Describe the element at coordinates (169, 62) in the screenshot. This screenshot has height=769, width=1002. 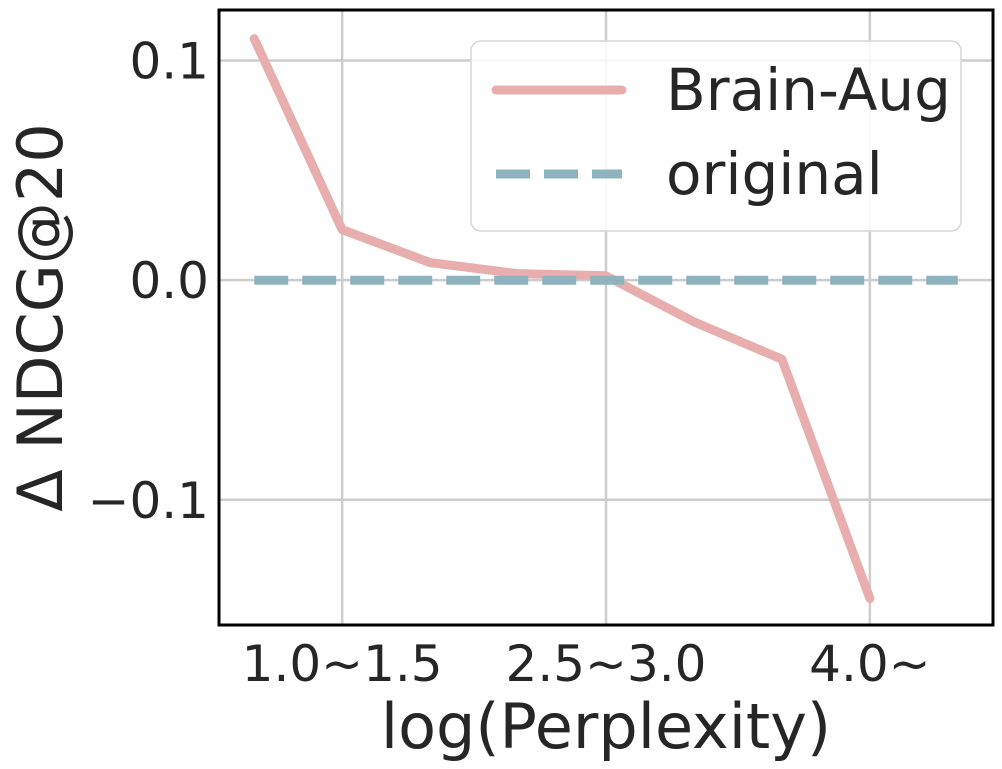
I see `y-tick-label: 0.1` at that location.